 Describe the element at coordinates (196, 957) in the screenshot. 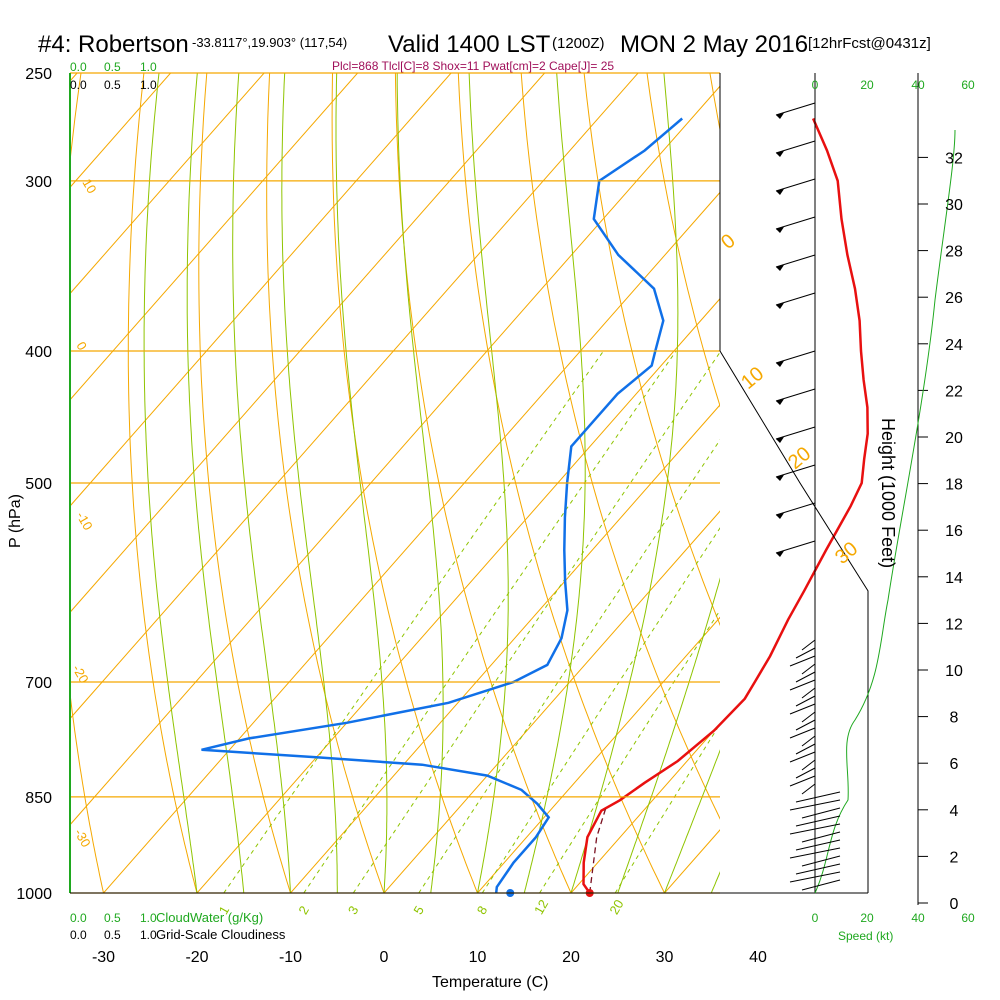

I see `temperature-tick-label: -20` at that location.